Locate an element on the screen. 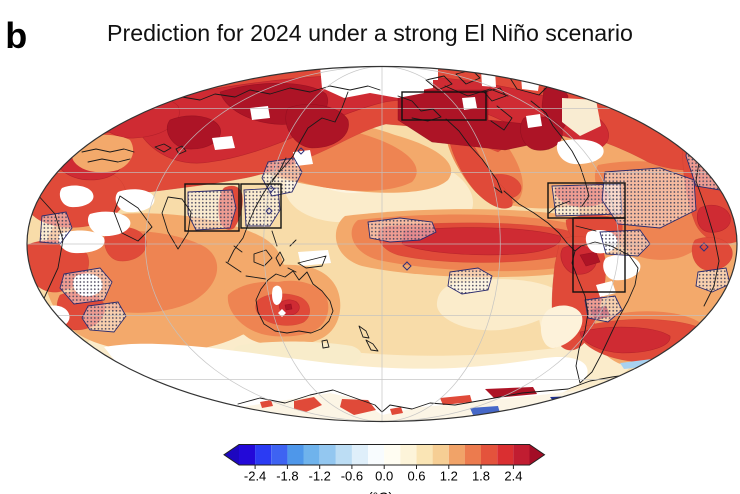 Image resolution: width=740 pixels, height=494 pixels. svg-text: -2.4 is located at coordinates (255, 476).